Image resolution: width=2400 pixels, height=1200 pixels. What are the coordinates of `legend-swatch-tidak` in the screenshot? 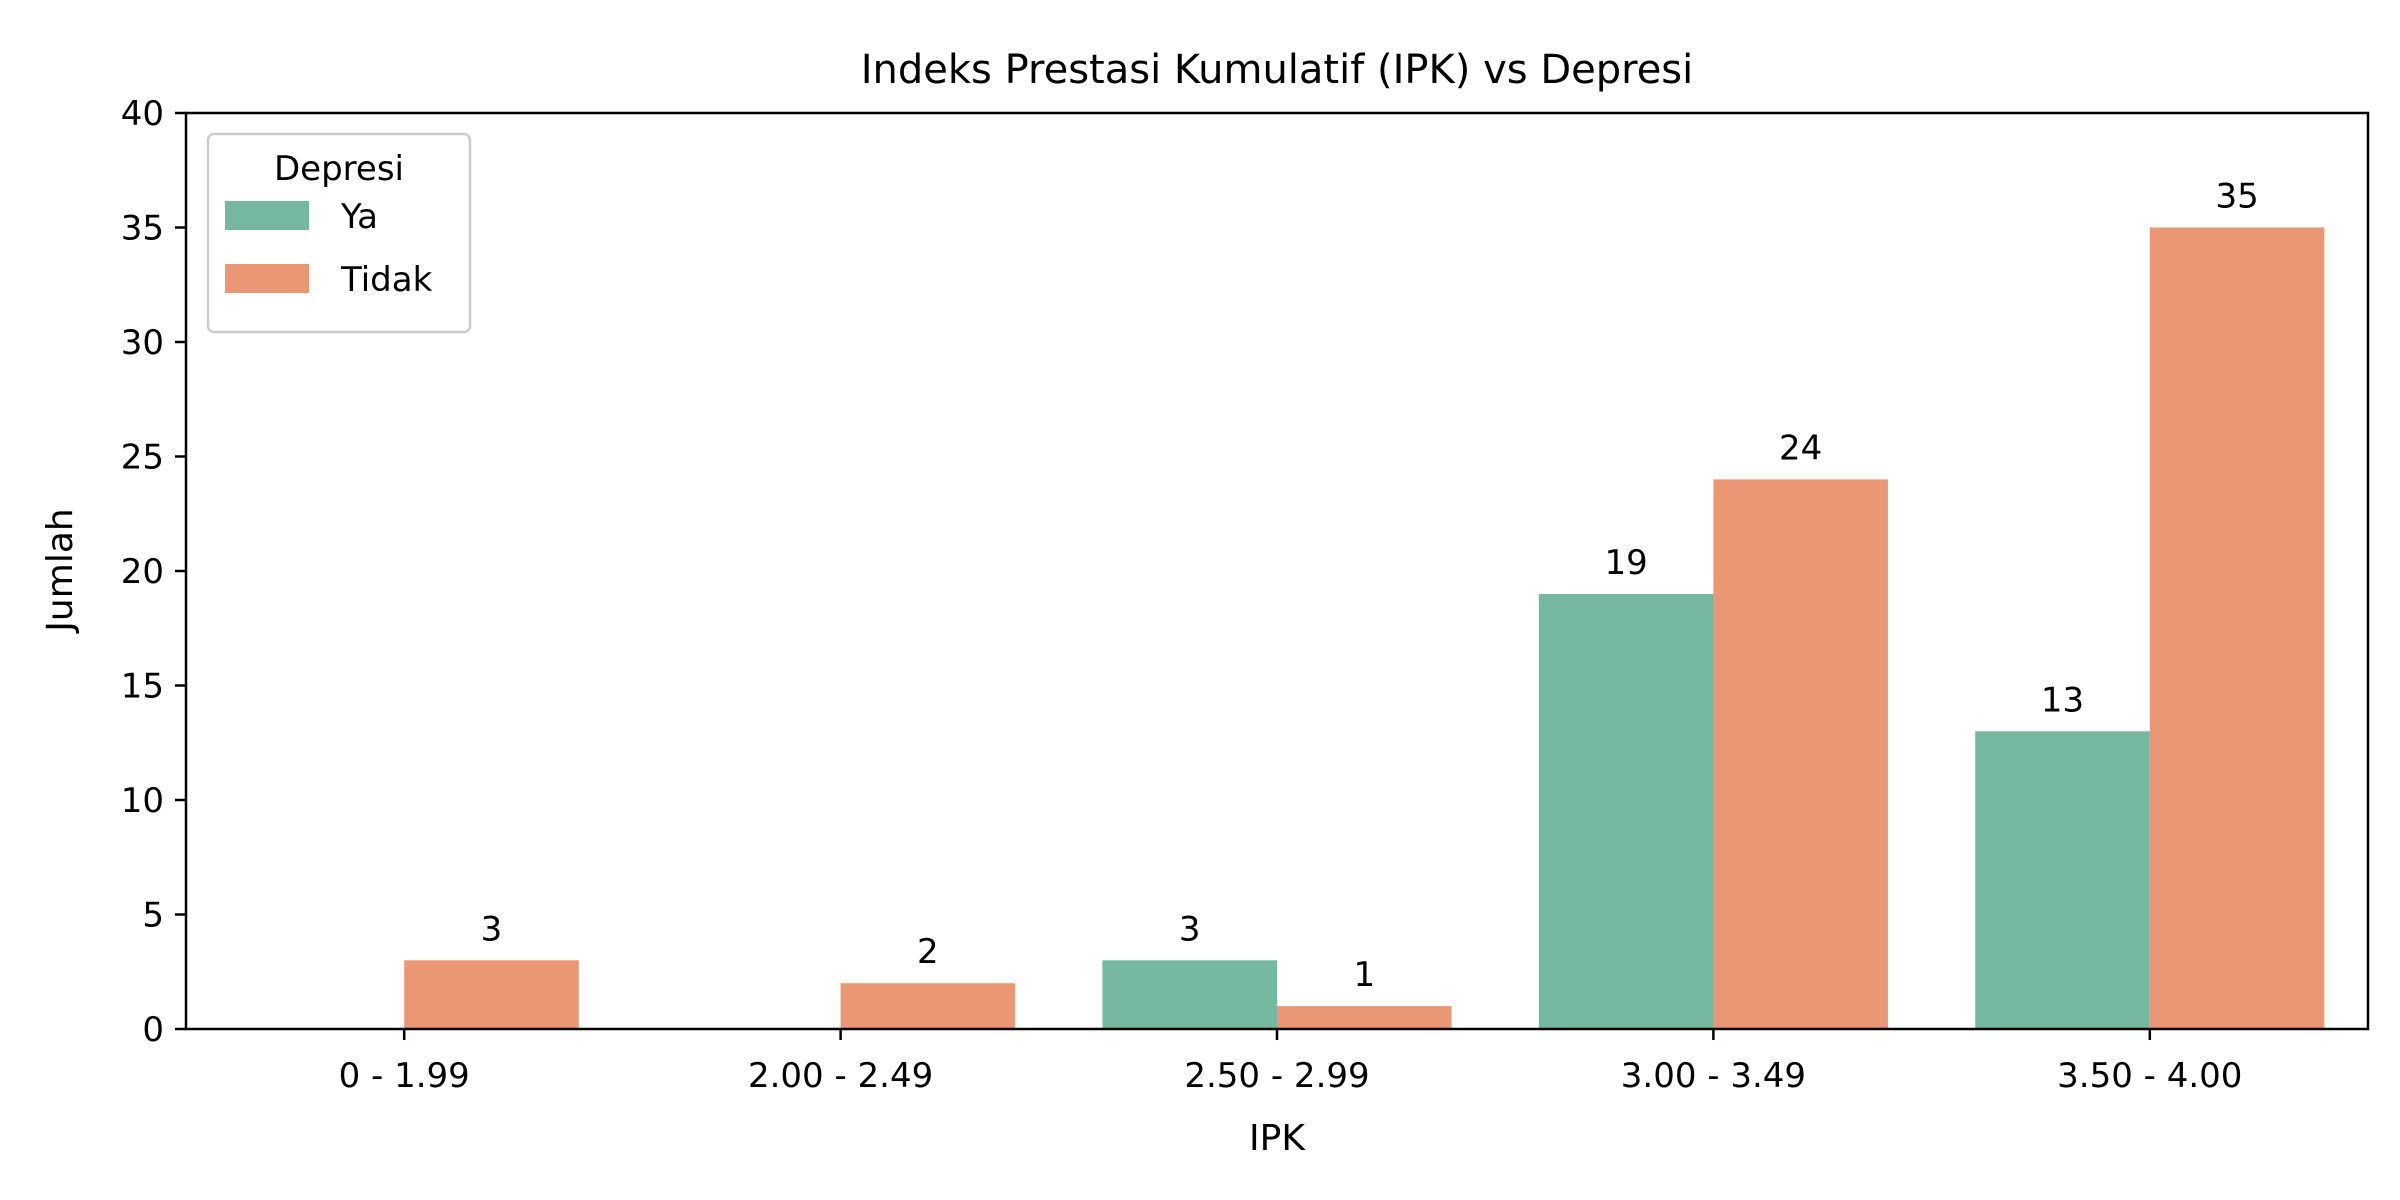 It's located at (267, 278).